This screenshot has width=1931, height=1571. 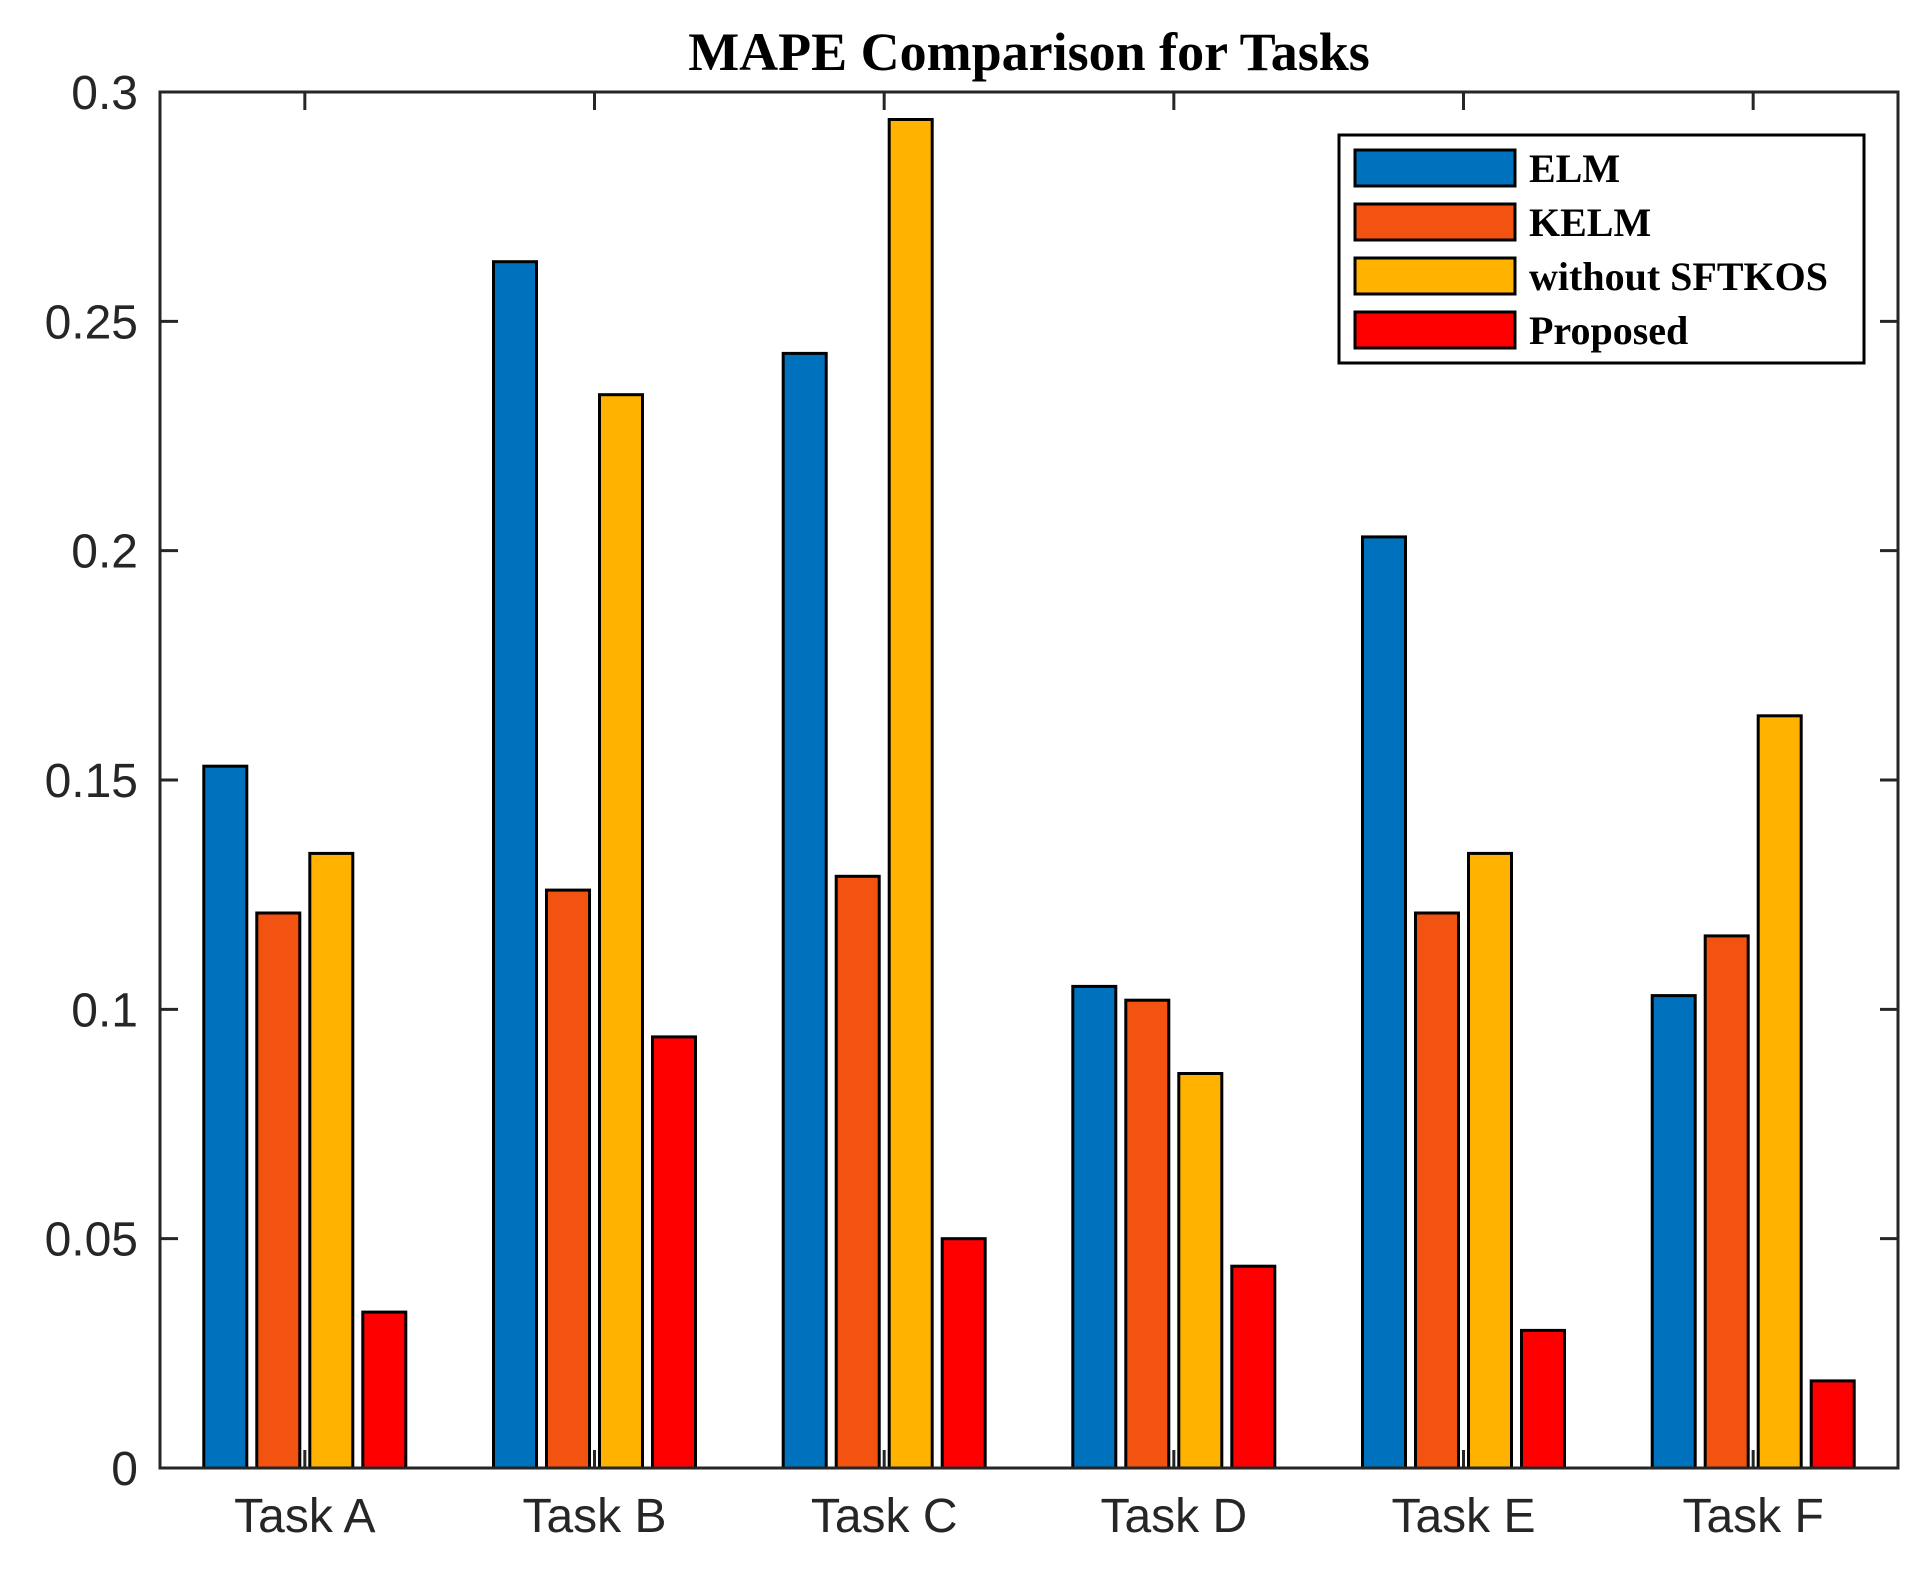 I want to click on x-tick-label: Task B, so click(x=594, y=1516).